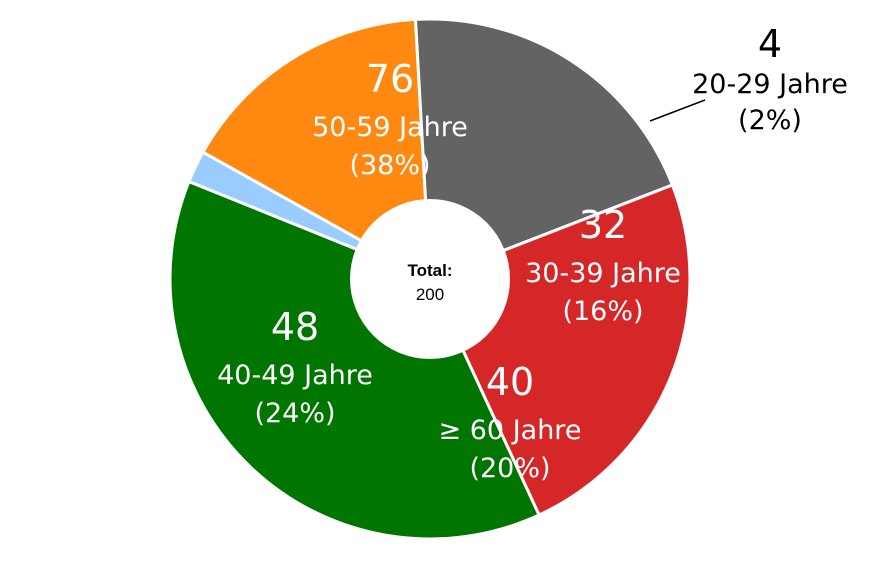  Describe the element at coordinates (677, 110) in the screenshot. I see `leader-line` at that location.